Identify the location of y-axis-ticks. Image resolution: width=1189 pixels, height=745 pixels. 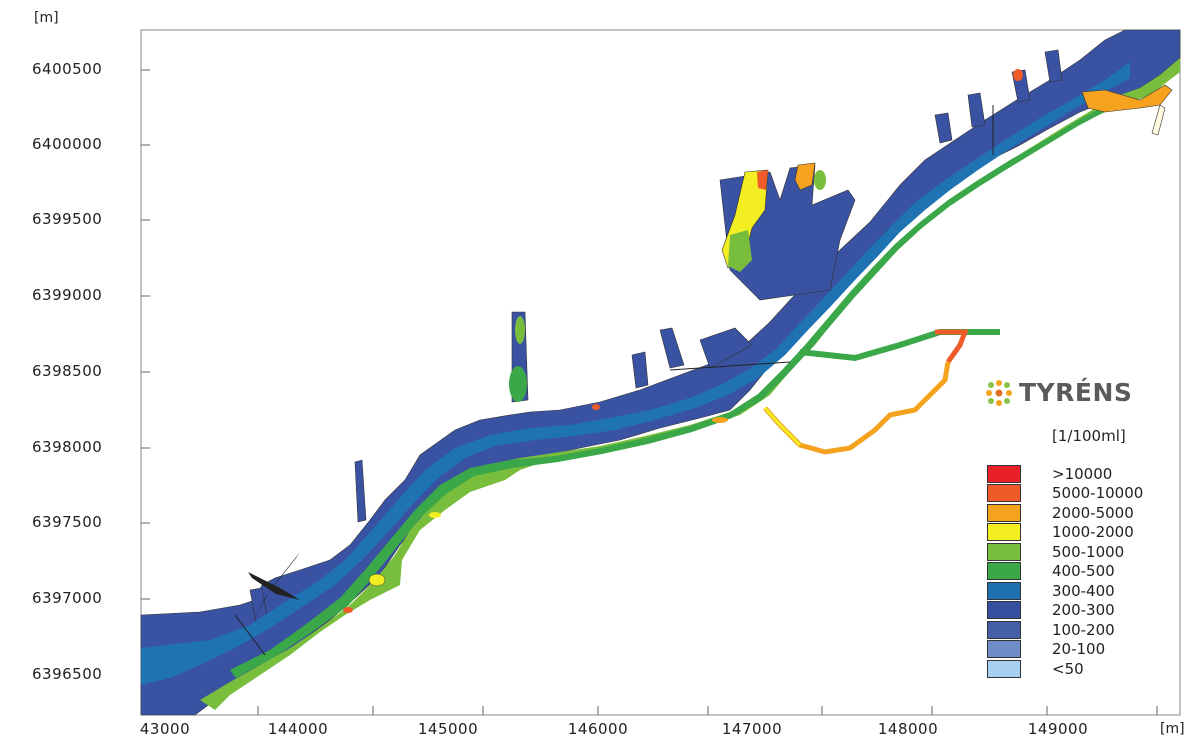
(145, 372).